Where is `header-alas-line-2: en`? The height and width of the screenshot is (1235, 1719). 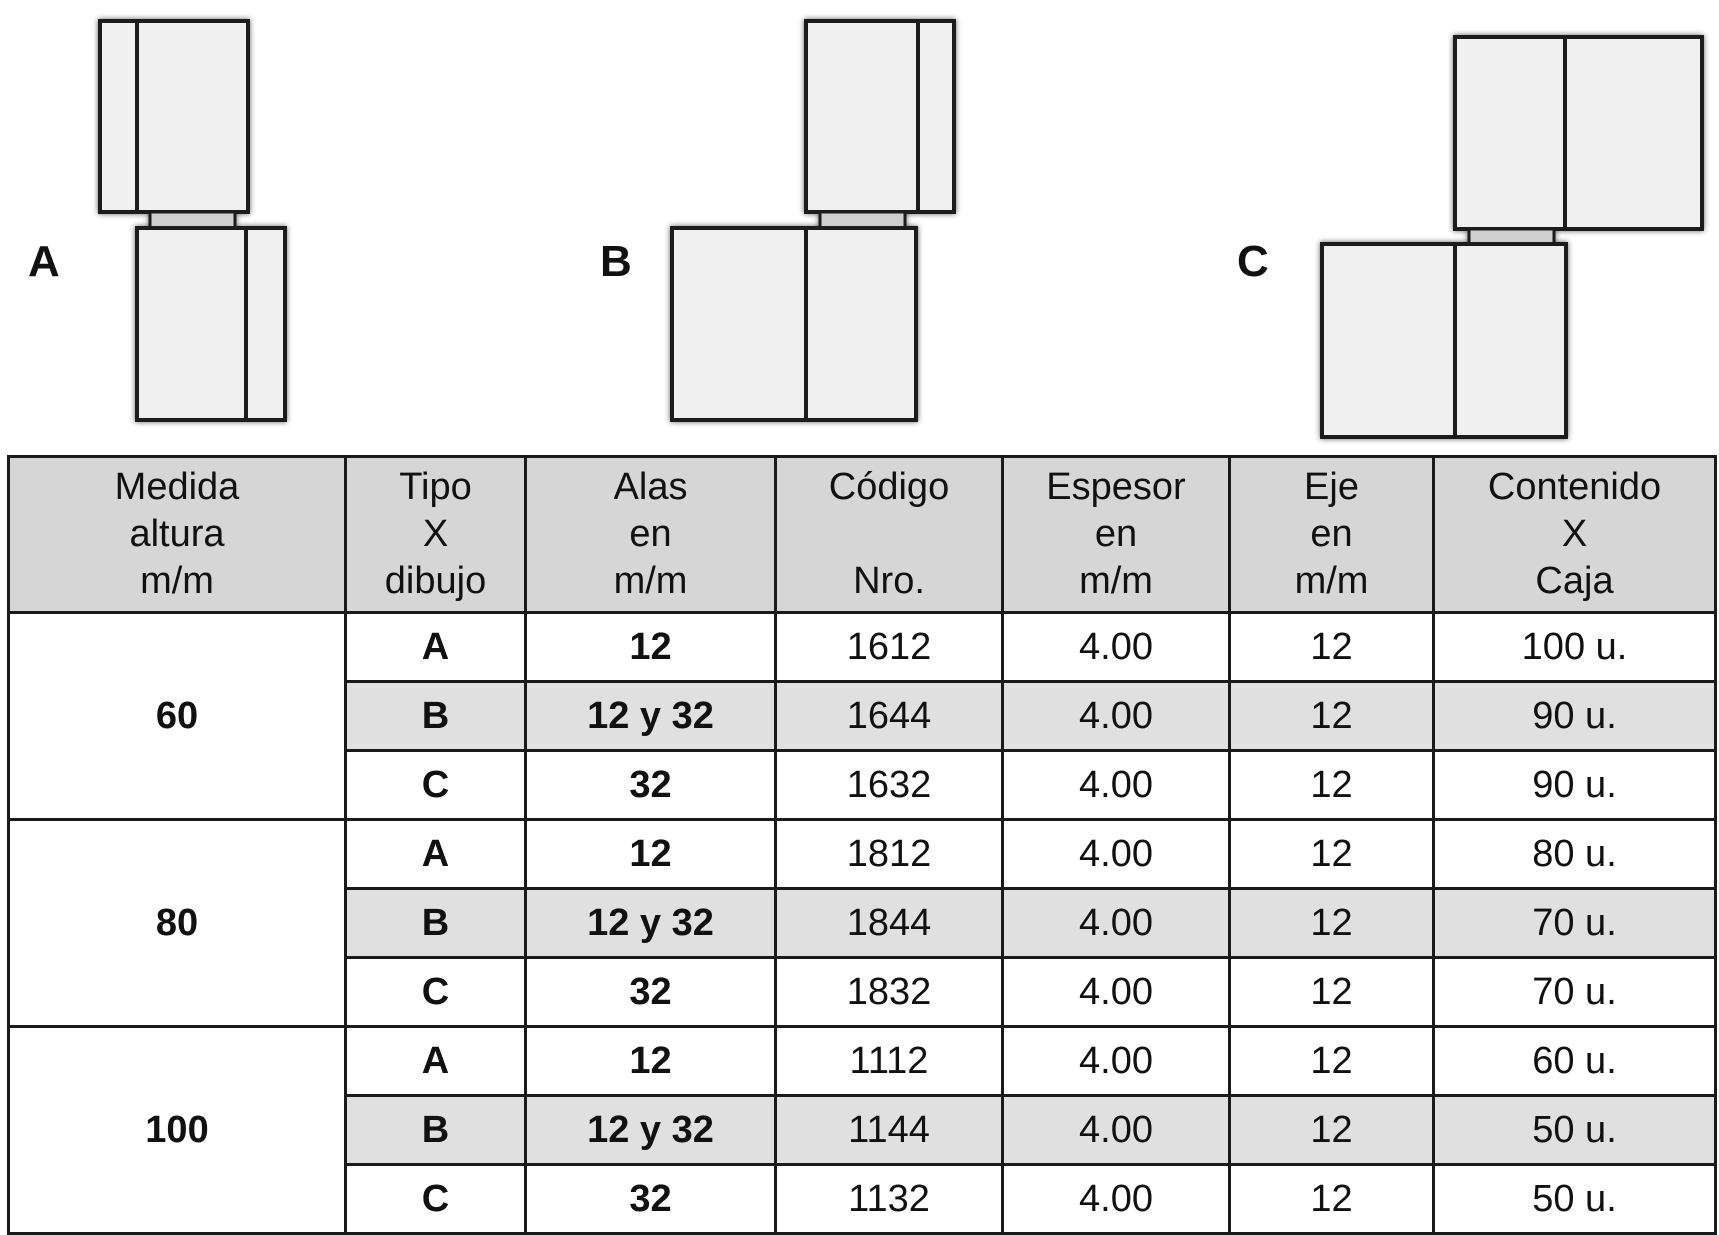
header-alas-line-2: en is located at coordinates (650, 534).